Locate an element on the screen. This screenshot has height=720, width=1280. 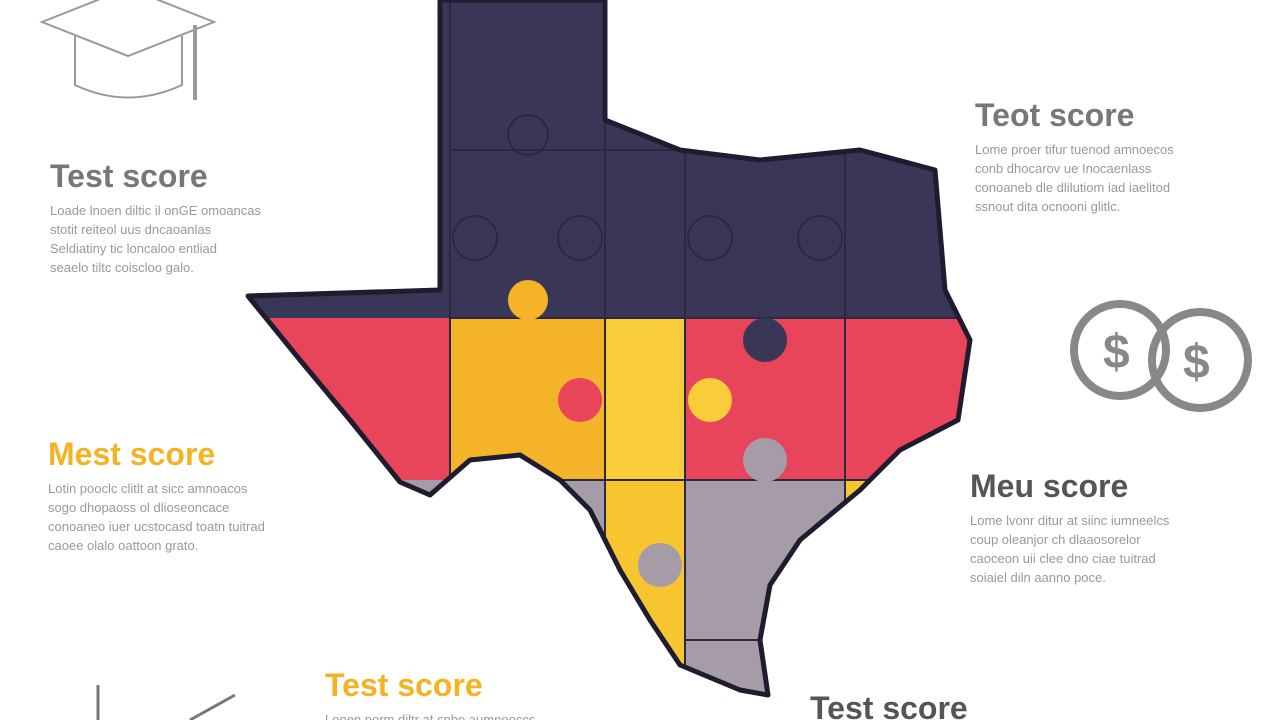
section-text: Loade lnoen diltic il onGE omoancas is located at coordinates (156, 210).